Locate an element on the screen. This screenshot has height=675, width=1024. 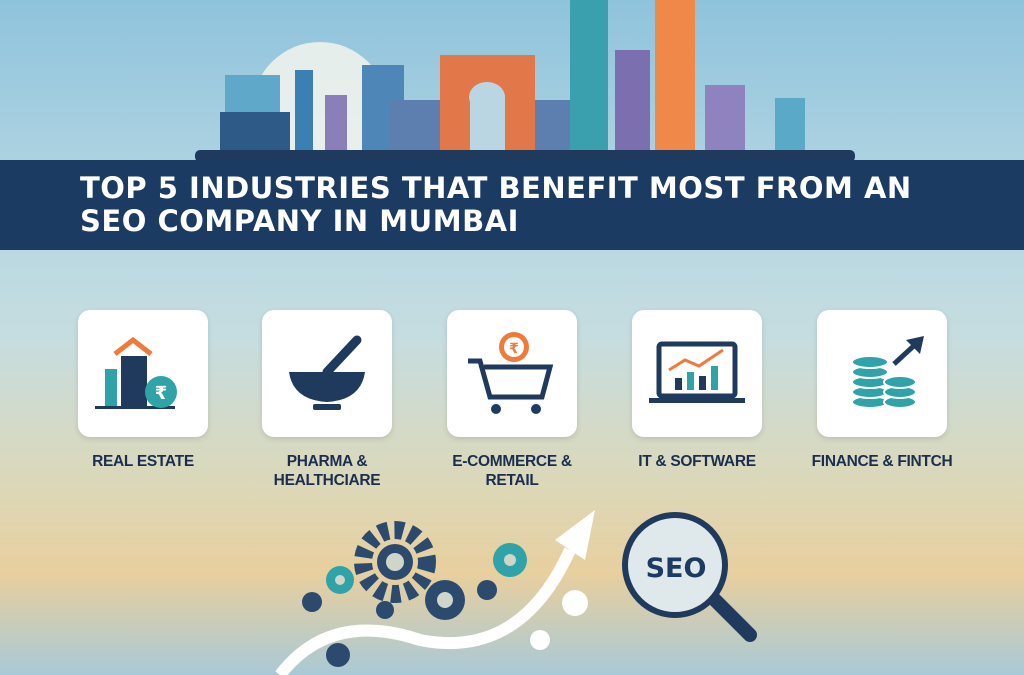
industry-label: IT & SOFTWARE is located at coordinates (697, 461).